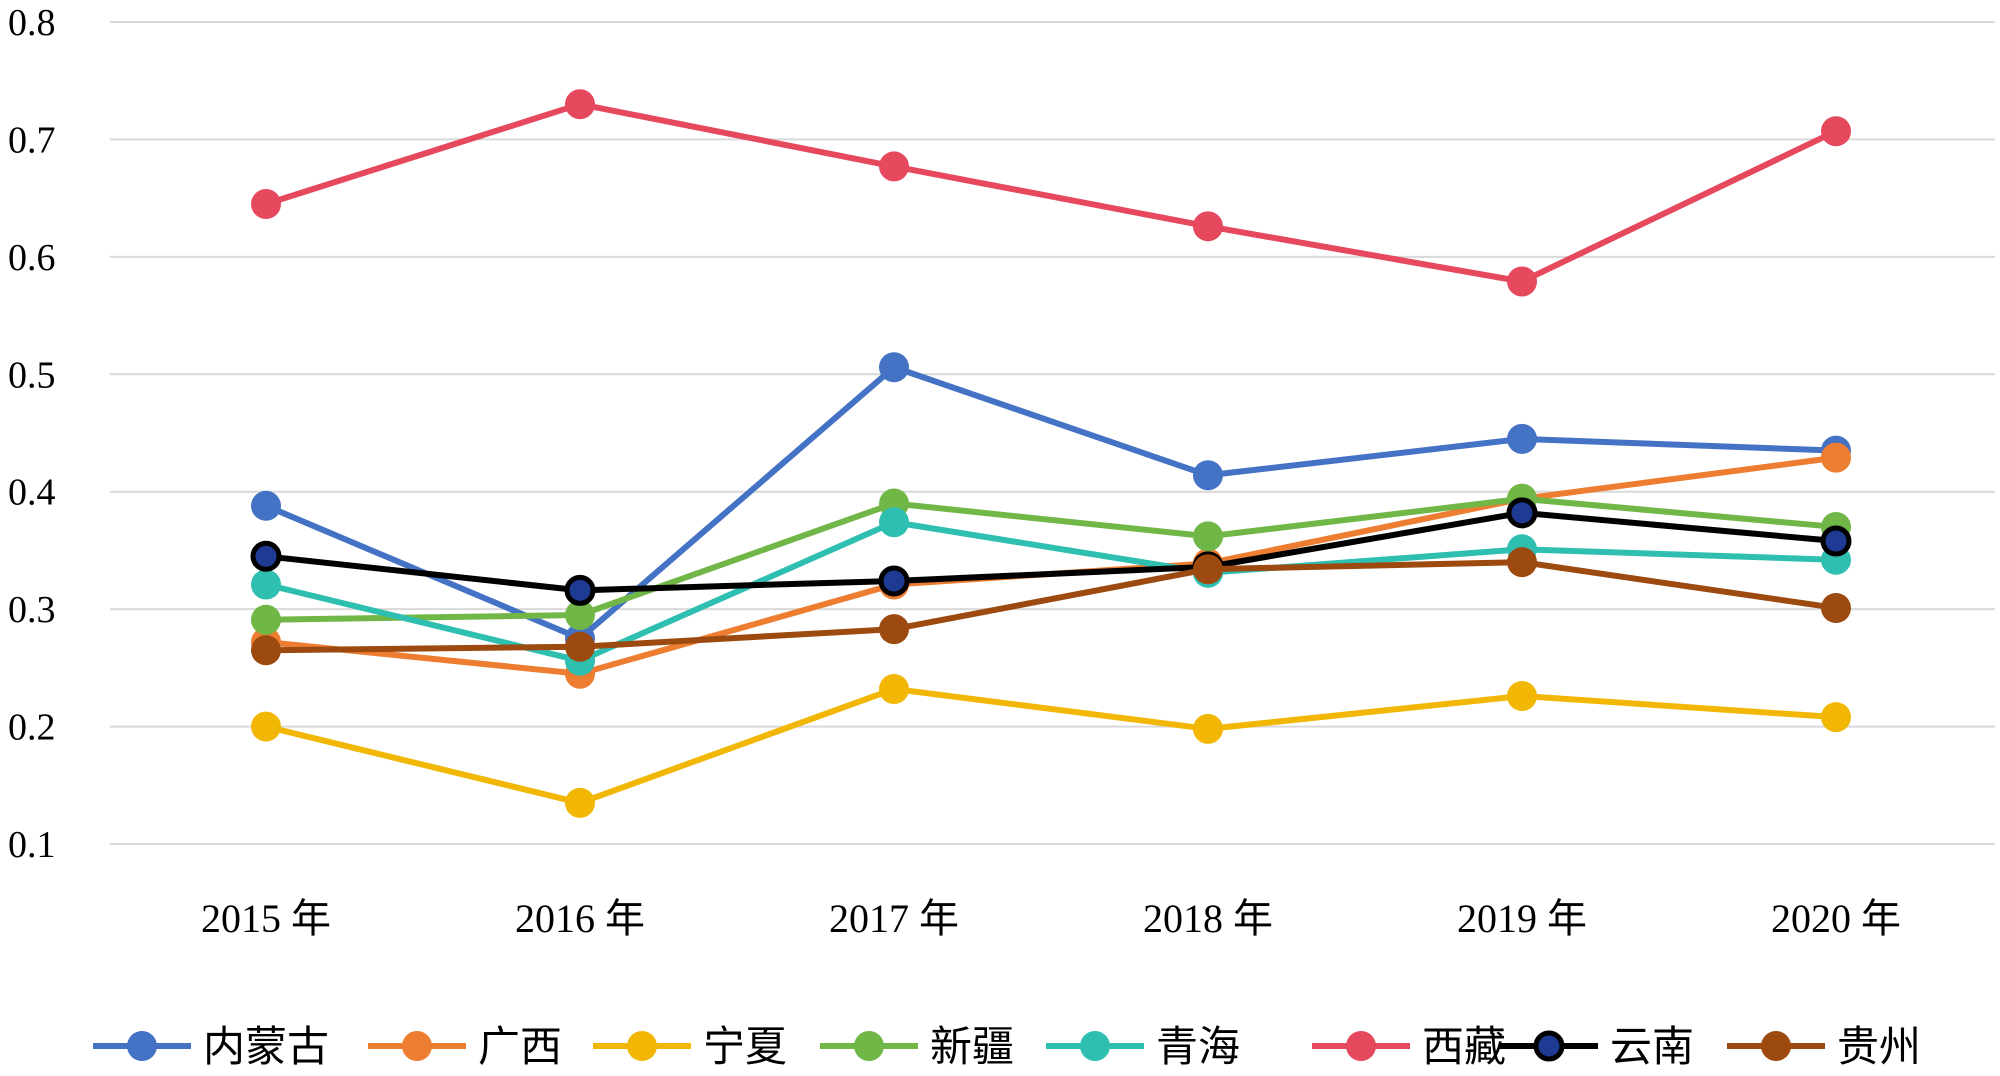 The image size is (2000, 1076). I want to click on x-axis: 2015 年 2016 年 2017 年 2018 年 2019 年 2020 年, so click(1051, 918).